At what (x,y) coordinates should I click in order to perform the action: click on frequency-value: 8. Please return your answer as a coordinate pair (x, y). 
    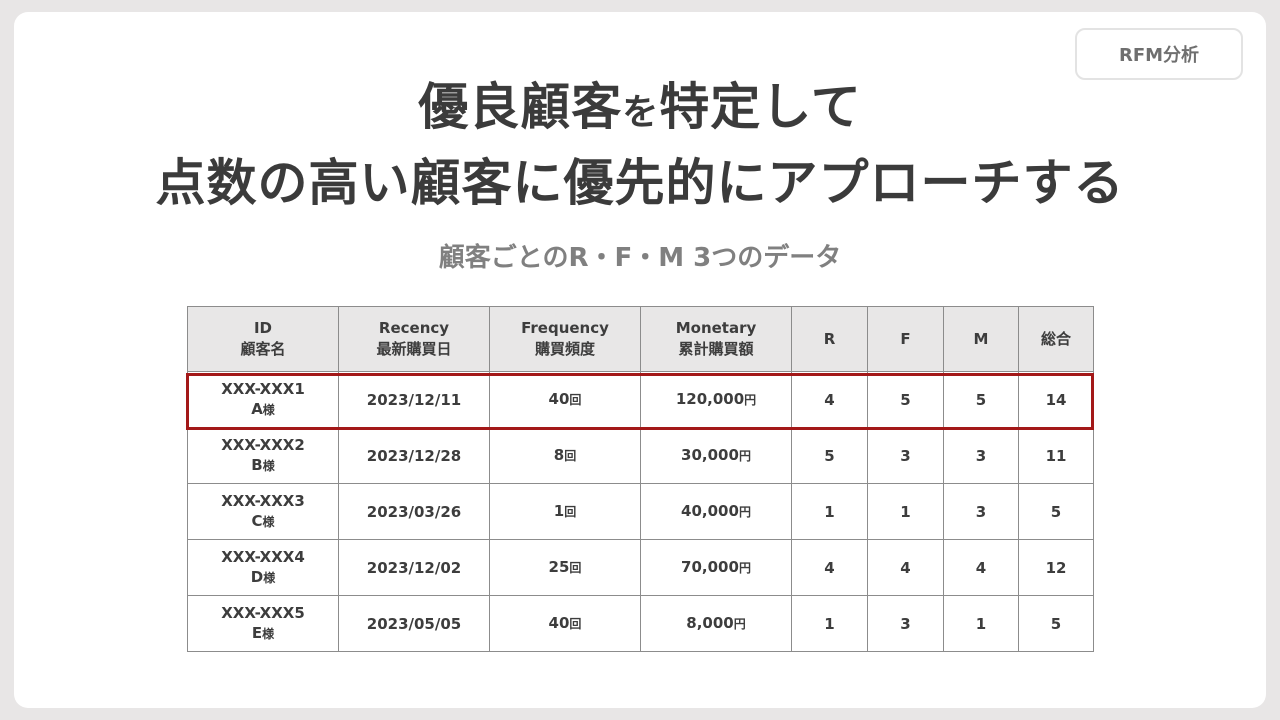
    Looking at the image, I should click on (559, 455).